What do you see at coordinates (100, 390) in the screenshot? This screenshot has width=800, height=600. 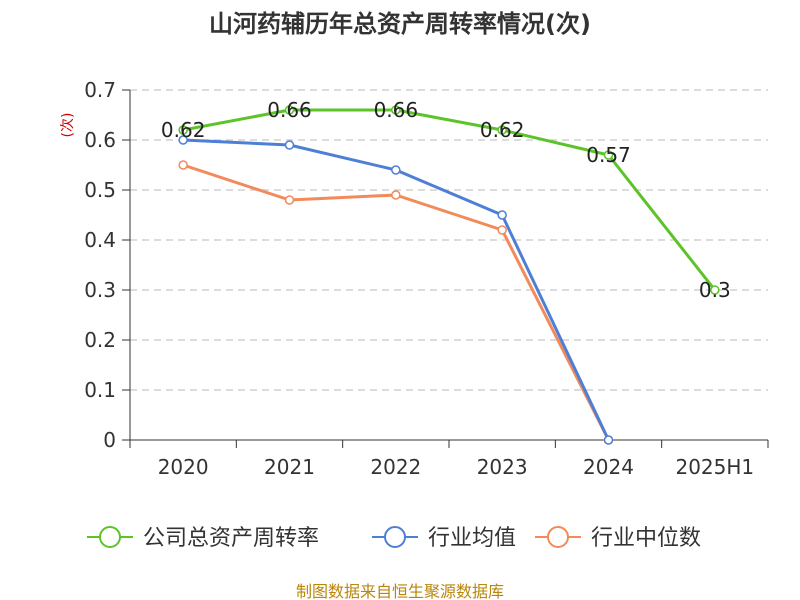 I see `y-tick-label: 0.1` at bounding box center [100, 390].